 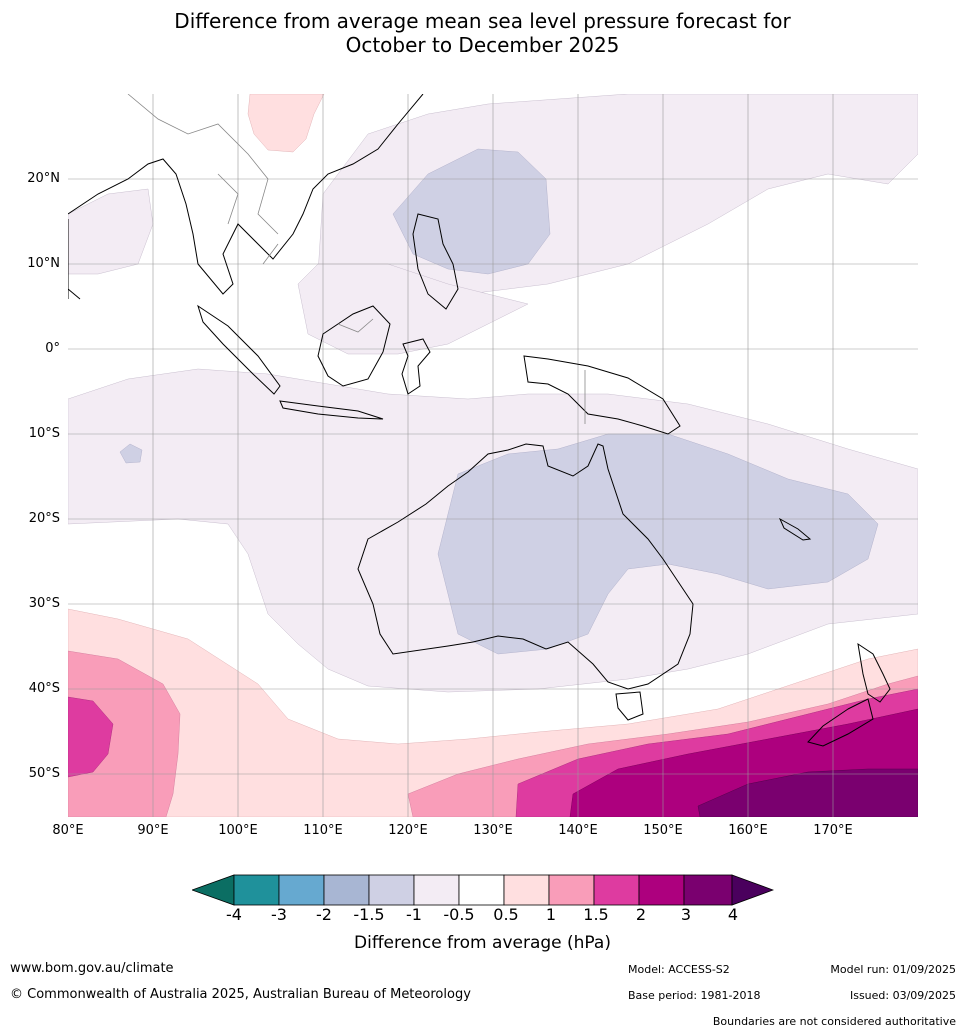 What do you see at coordinates (354, 346) in the screenshot?
I see `borneo-coast` at bounding box center [354, 346].